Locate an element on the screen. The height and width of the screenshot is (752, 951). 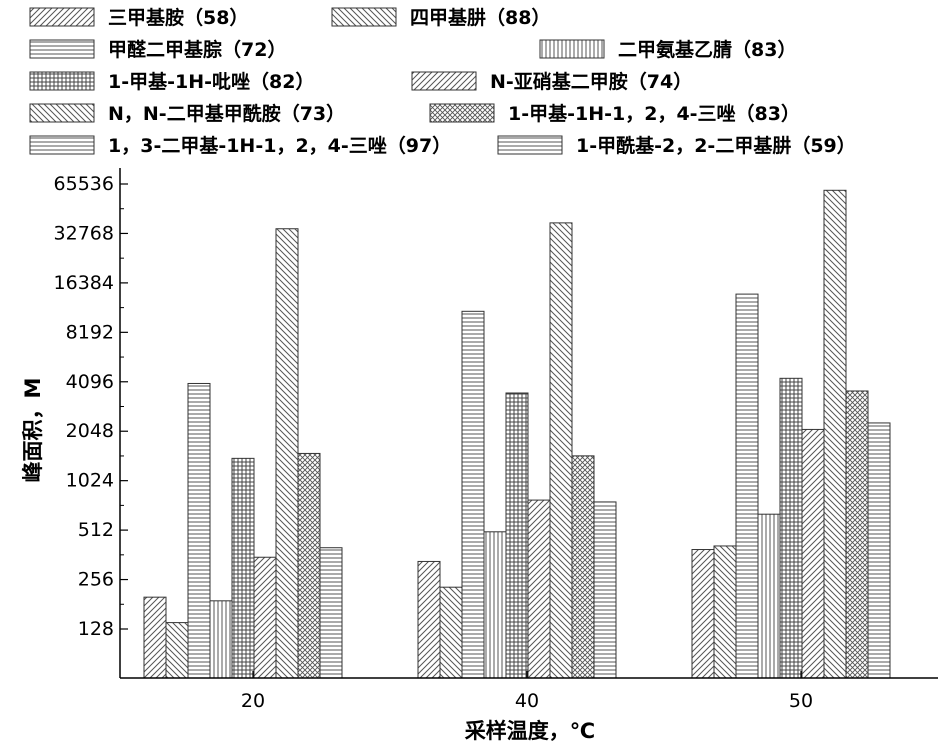
legend-label: 三甲基胺（58） is located at coordinates (178, 17).